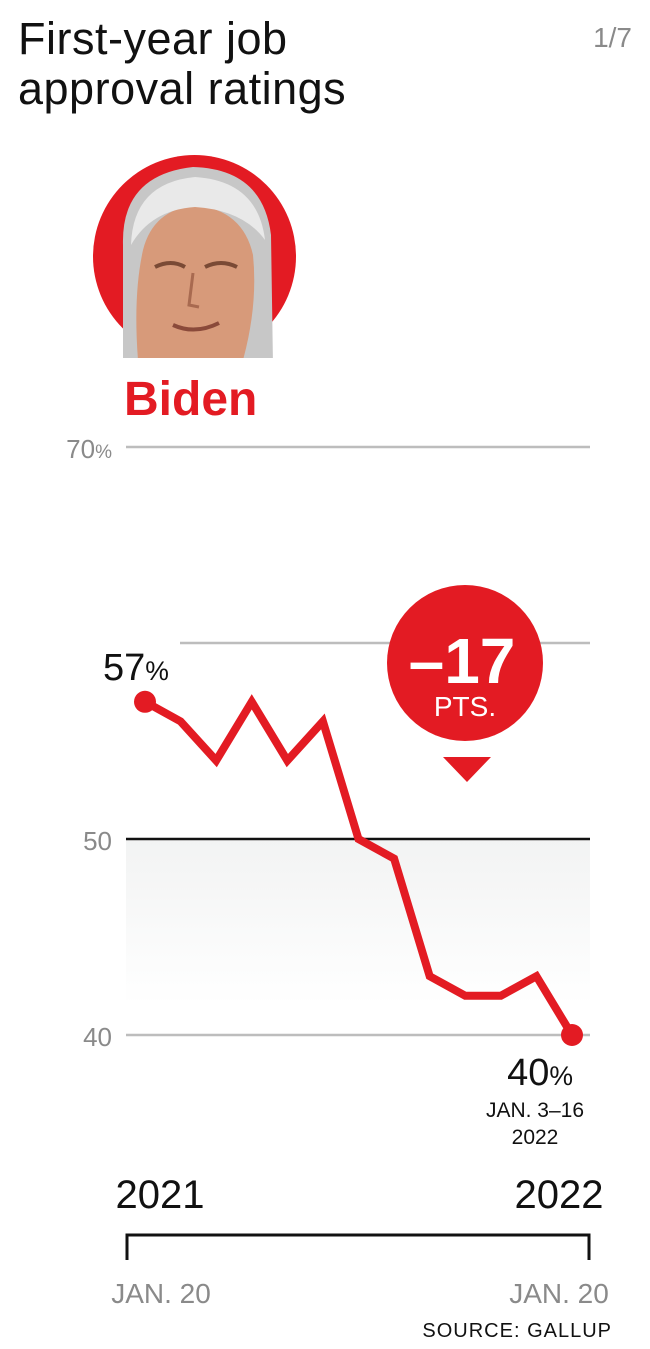  Describe the element at coordinates (160, 1195) in the screenshot. I see `year-label-start: 2021` at that location.